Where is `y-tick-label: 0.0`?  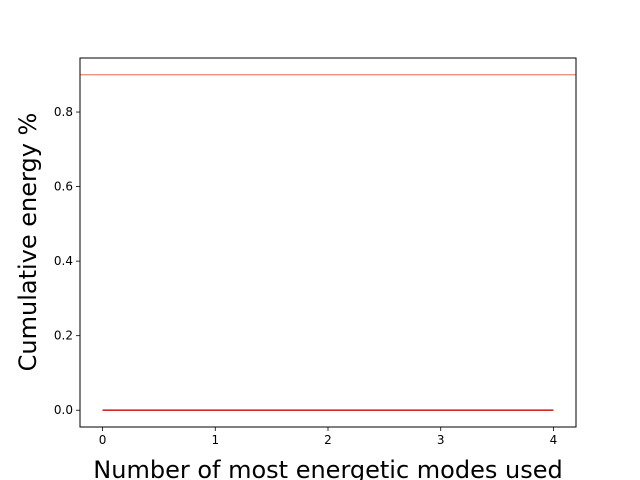
y-tick-label: 0.0 is located at coordinates (63, 410).